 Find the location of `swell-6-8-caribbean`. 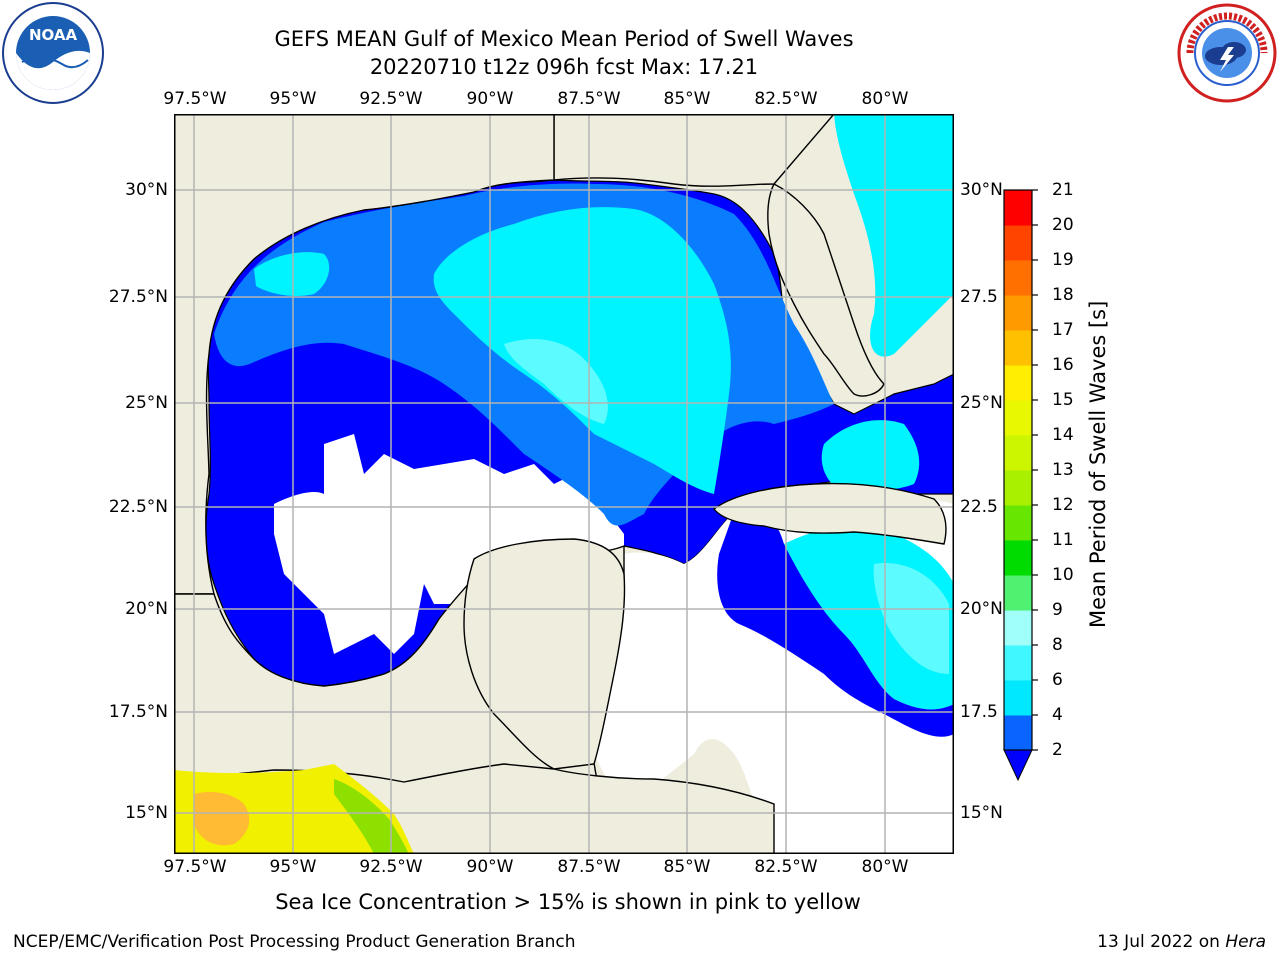

swell-6-8-caribbean is located at coordinates (911, 618).